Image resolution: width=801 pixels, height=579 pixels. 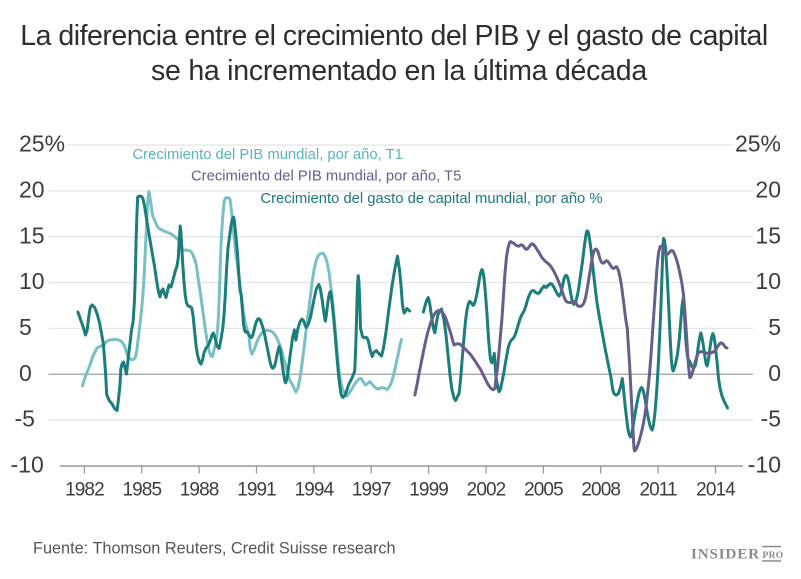 What do you see at coordinates (428, 490) in the screenshot?
I see `svg-text: 1999` at bounding box center [428, 490].